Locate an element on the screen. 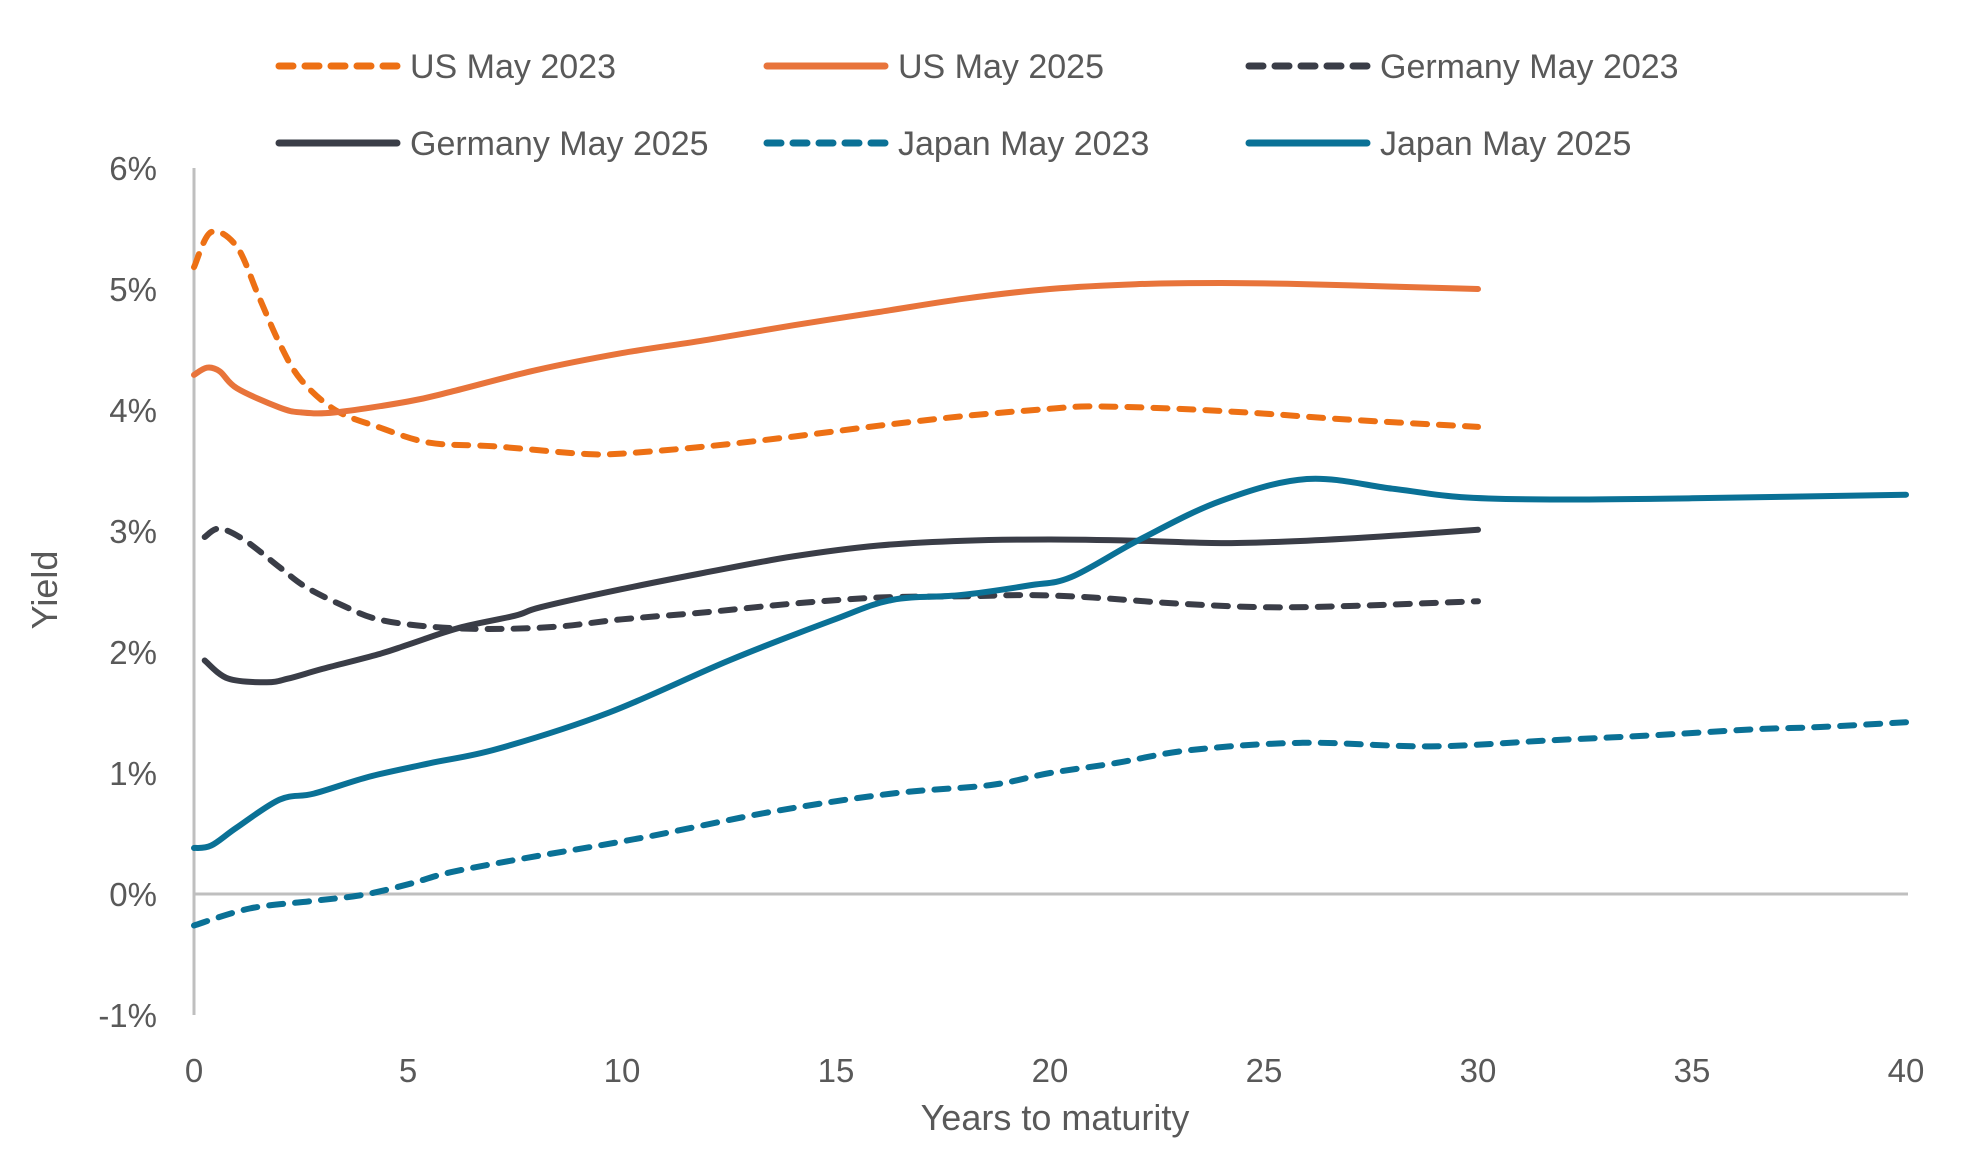 This screenshot has width=1980, height=1155. y-tick-label: -1% is located at coordinates (127, 1015).